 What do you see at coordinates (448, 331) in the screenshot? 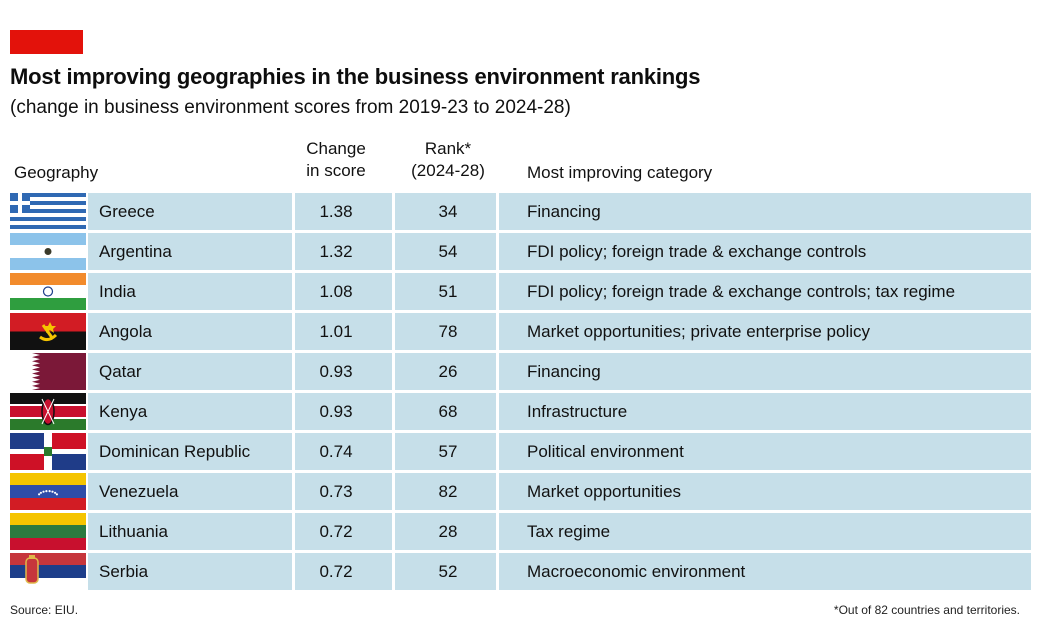
I see `rank-cell: 78` at bounding box center [448, 331].